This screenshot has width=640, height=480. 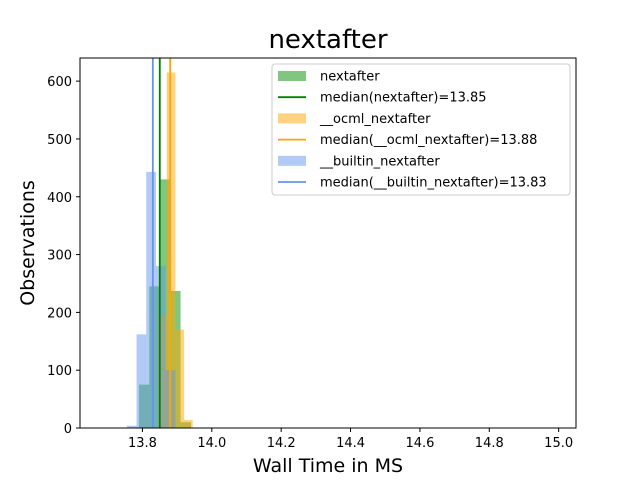 I want to click on y-tick-label: 0, so click(x=68, y=429).